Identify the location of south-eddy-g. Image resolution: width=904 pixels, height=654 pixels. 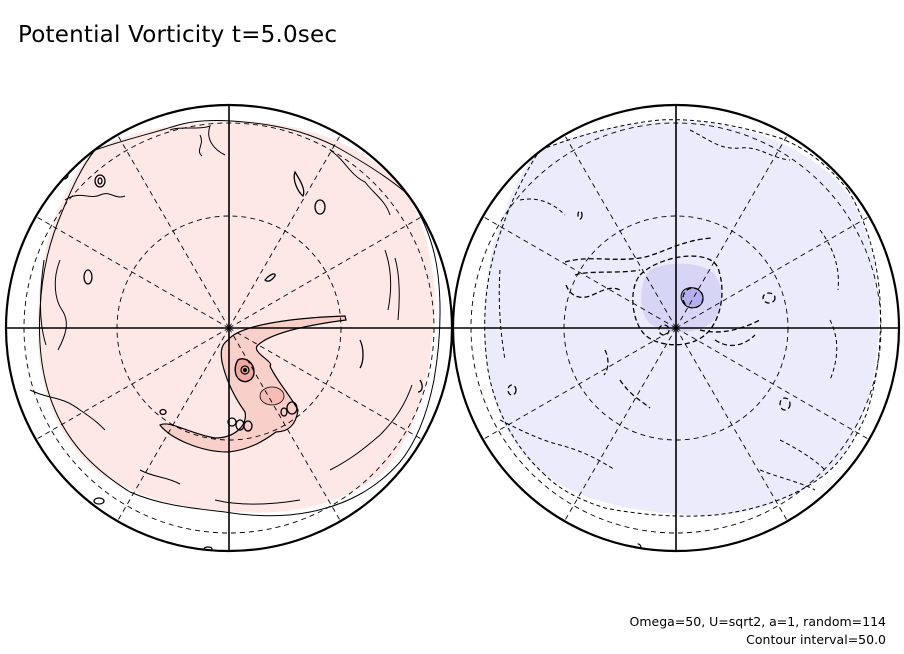
(580, 215).